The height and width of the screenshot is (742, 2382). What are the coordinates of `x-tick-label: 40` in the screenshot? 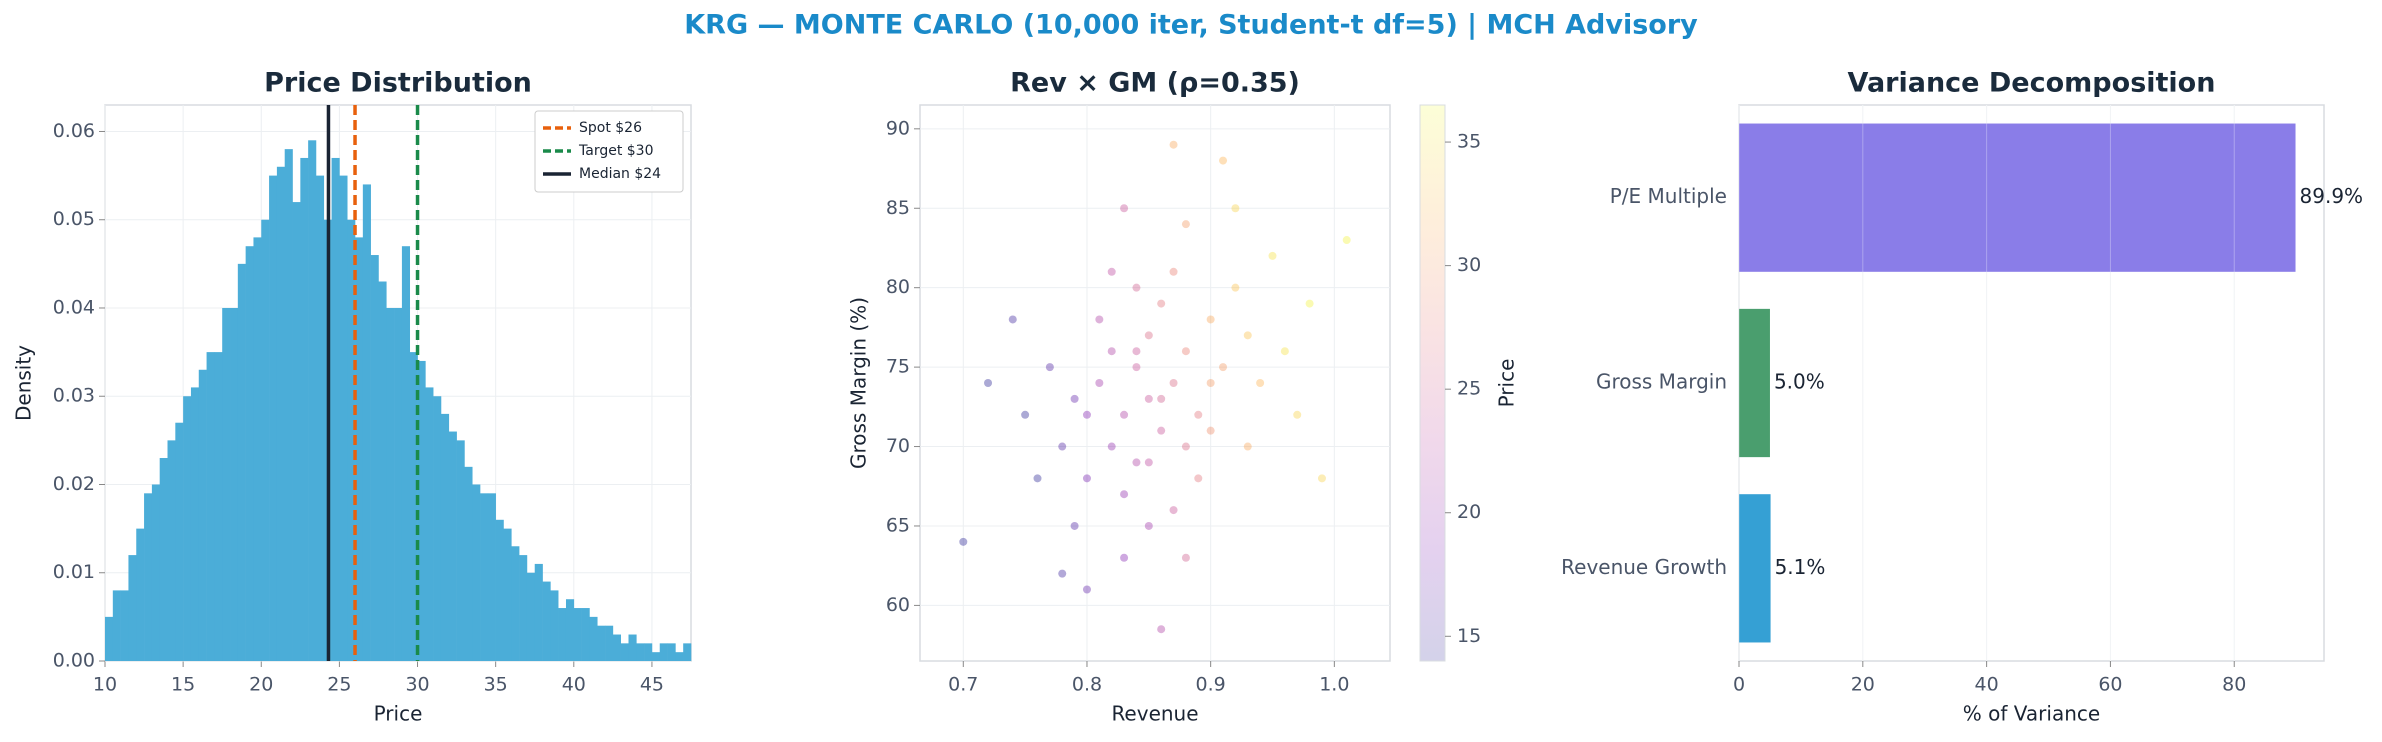 It's located at (574, 685).